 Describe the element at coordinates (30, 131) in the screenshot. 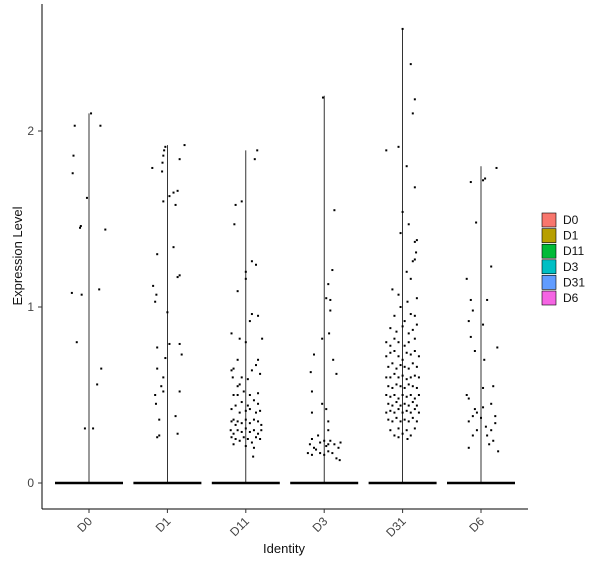

I see `y-tick-label: 2` at that location.